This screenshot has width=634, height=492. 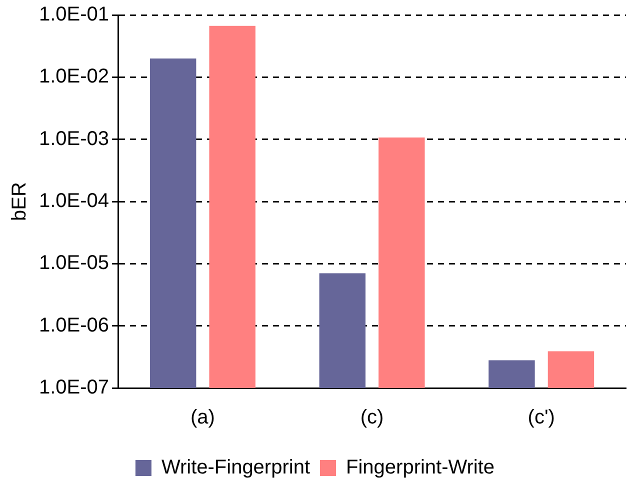 What do you see at coordinates (541, 417) in the screenshot?
I see `x-tick-label: (c')` at bounding box center [541, 417].